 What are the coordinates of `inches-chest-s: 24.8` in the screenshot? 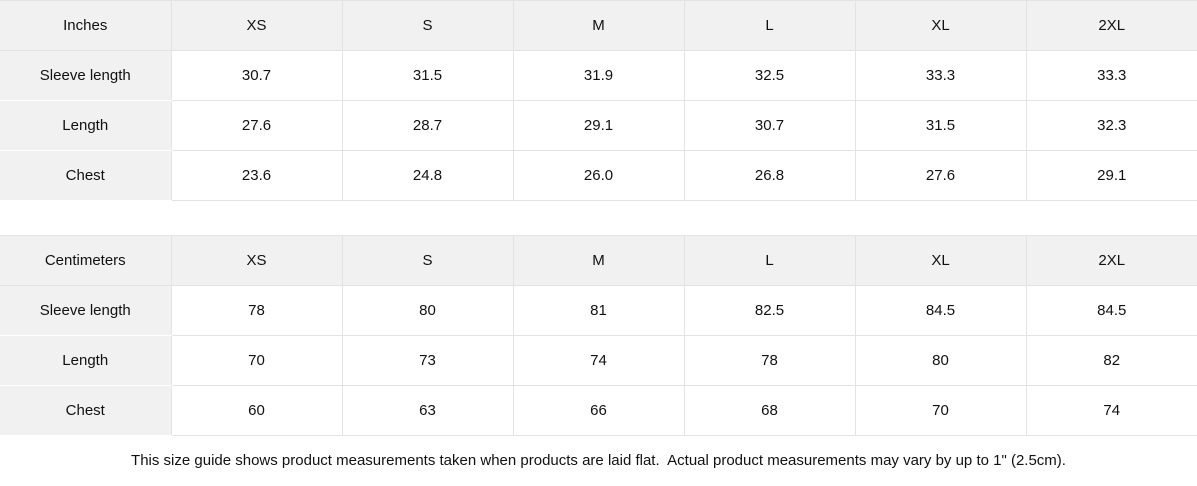 It's located at (428, 175).